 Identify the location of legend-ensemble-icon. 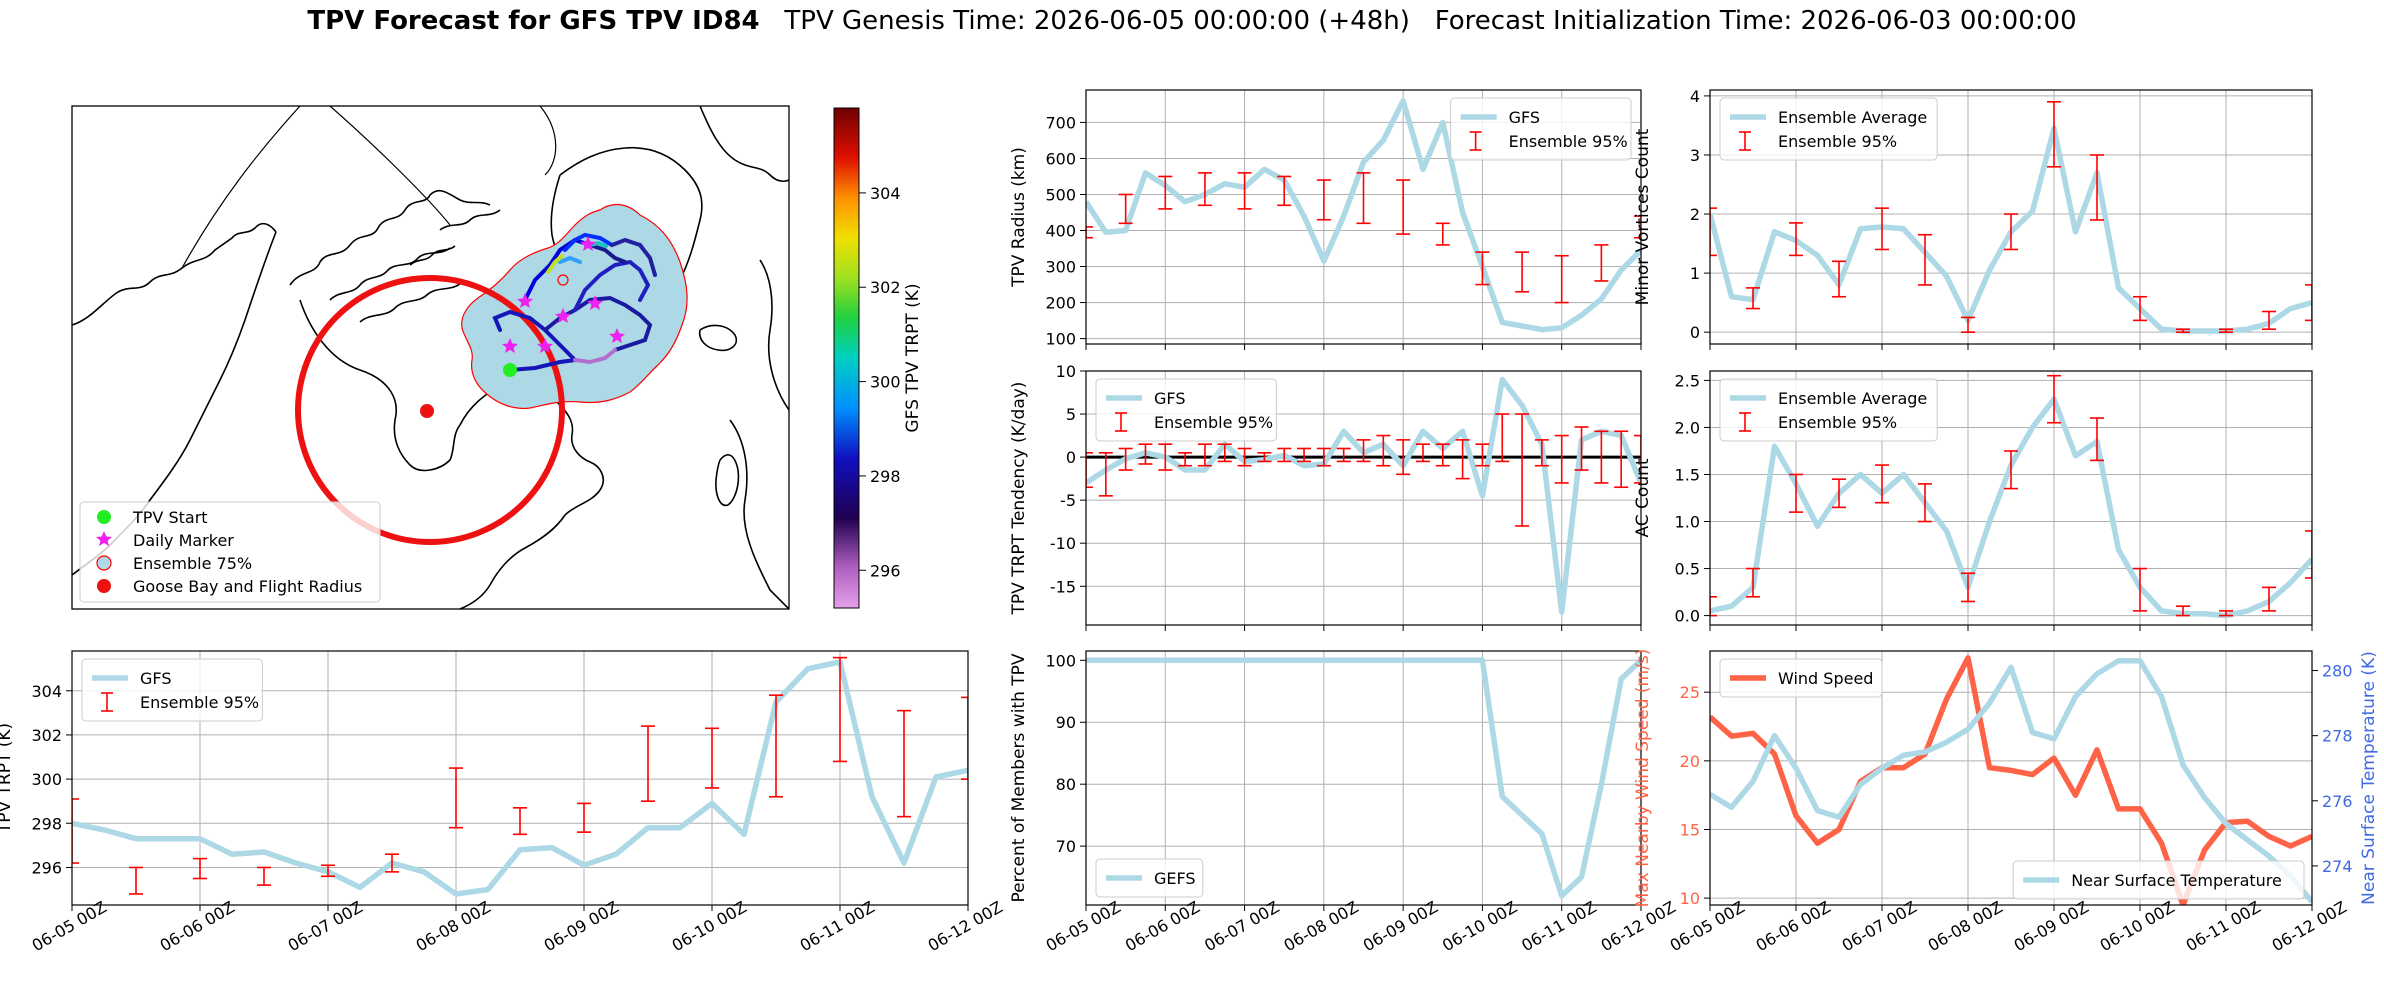
(104, 563).